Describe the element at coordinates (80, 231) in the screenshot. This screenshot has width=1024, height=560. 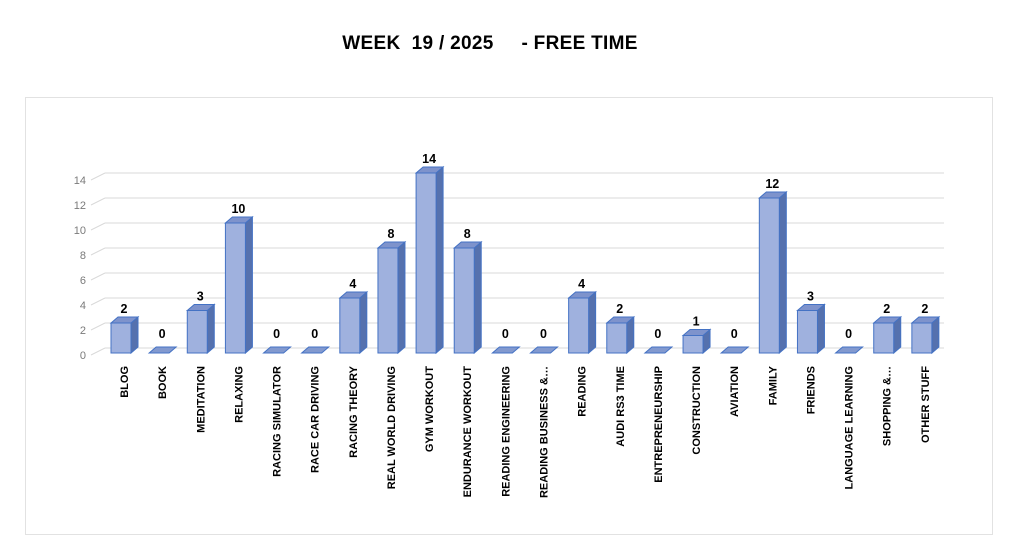
I see `y-axis-tick-label: 10` at that location.